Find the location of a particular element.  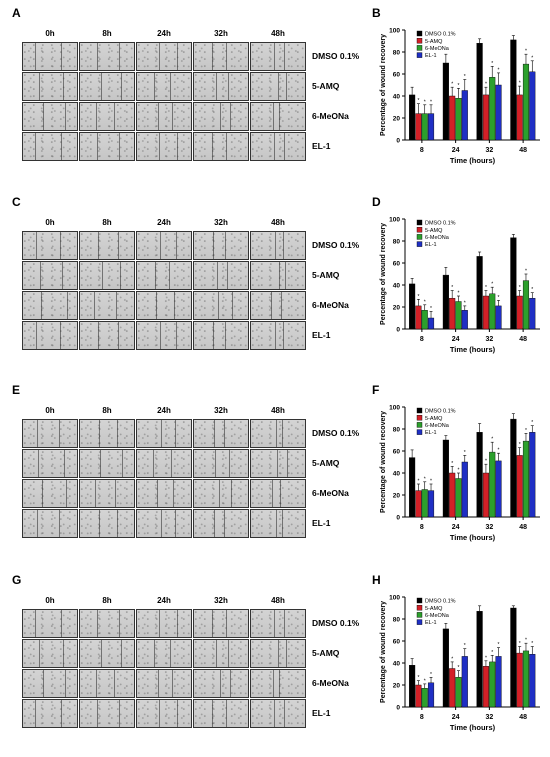

treatment-label: DMSO 0.1% is located at coordinates (336, 55).